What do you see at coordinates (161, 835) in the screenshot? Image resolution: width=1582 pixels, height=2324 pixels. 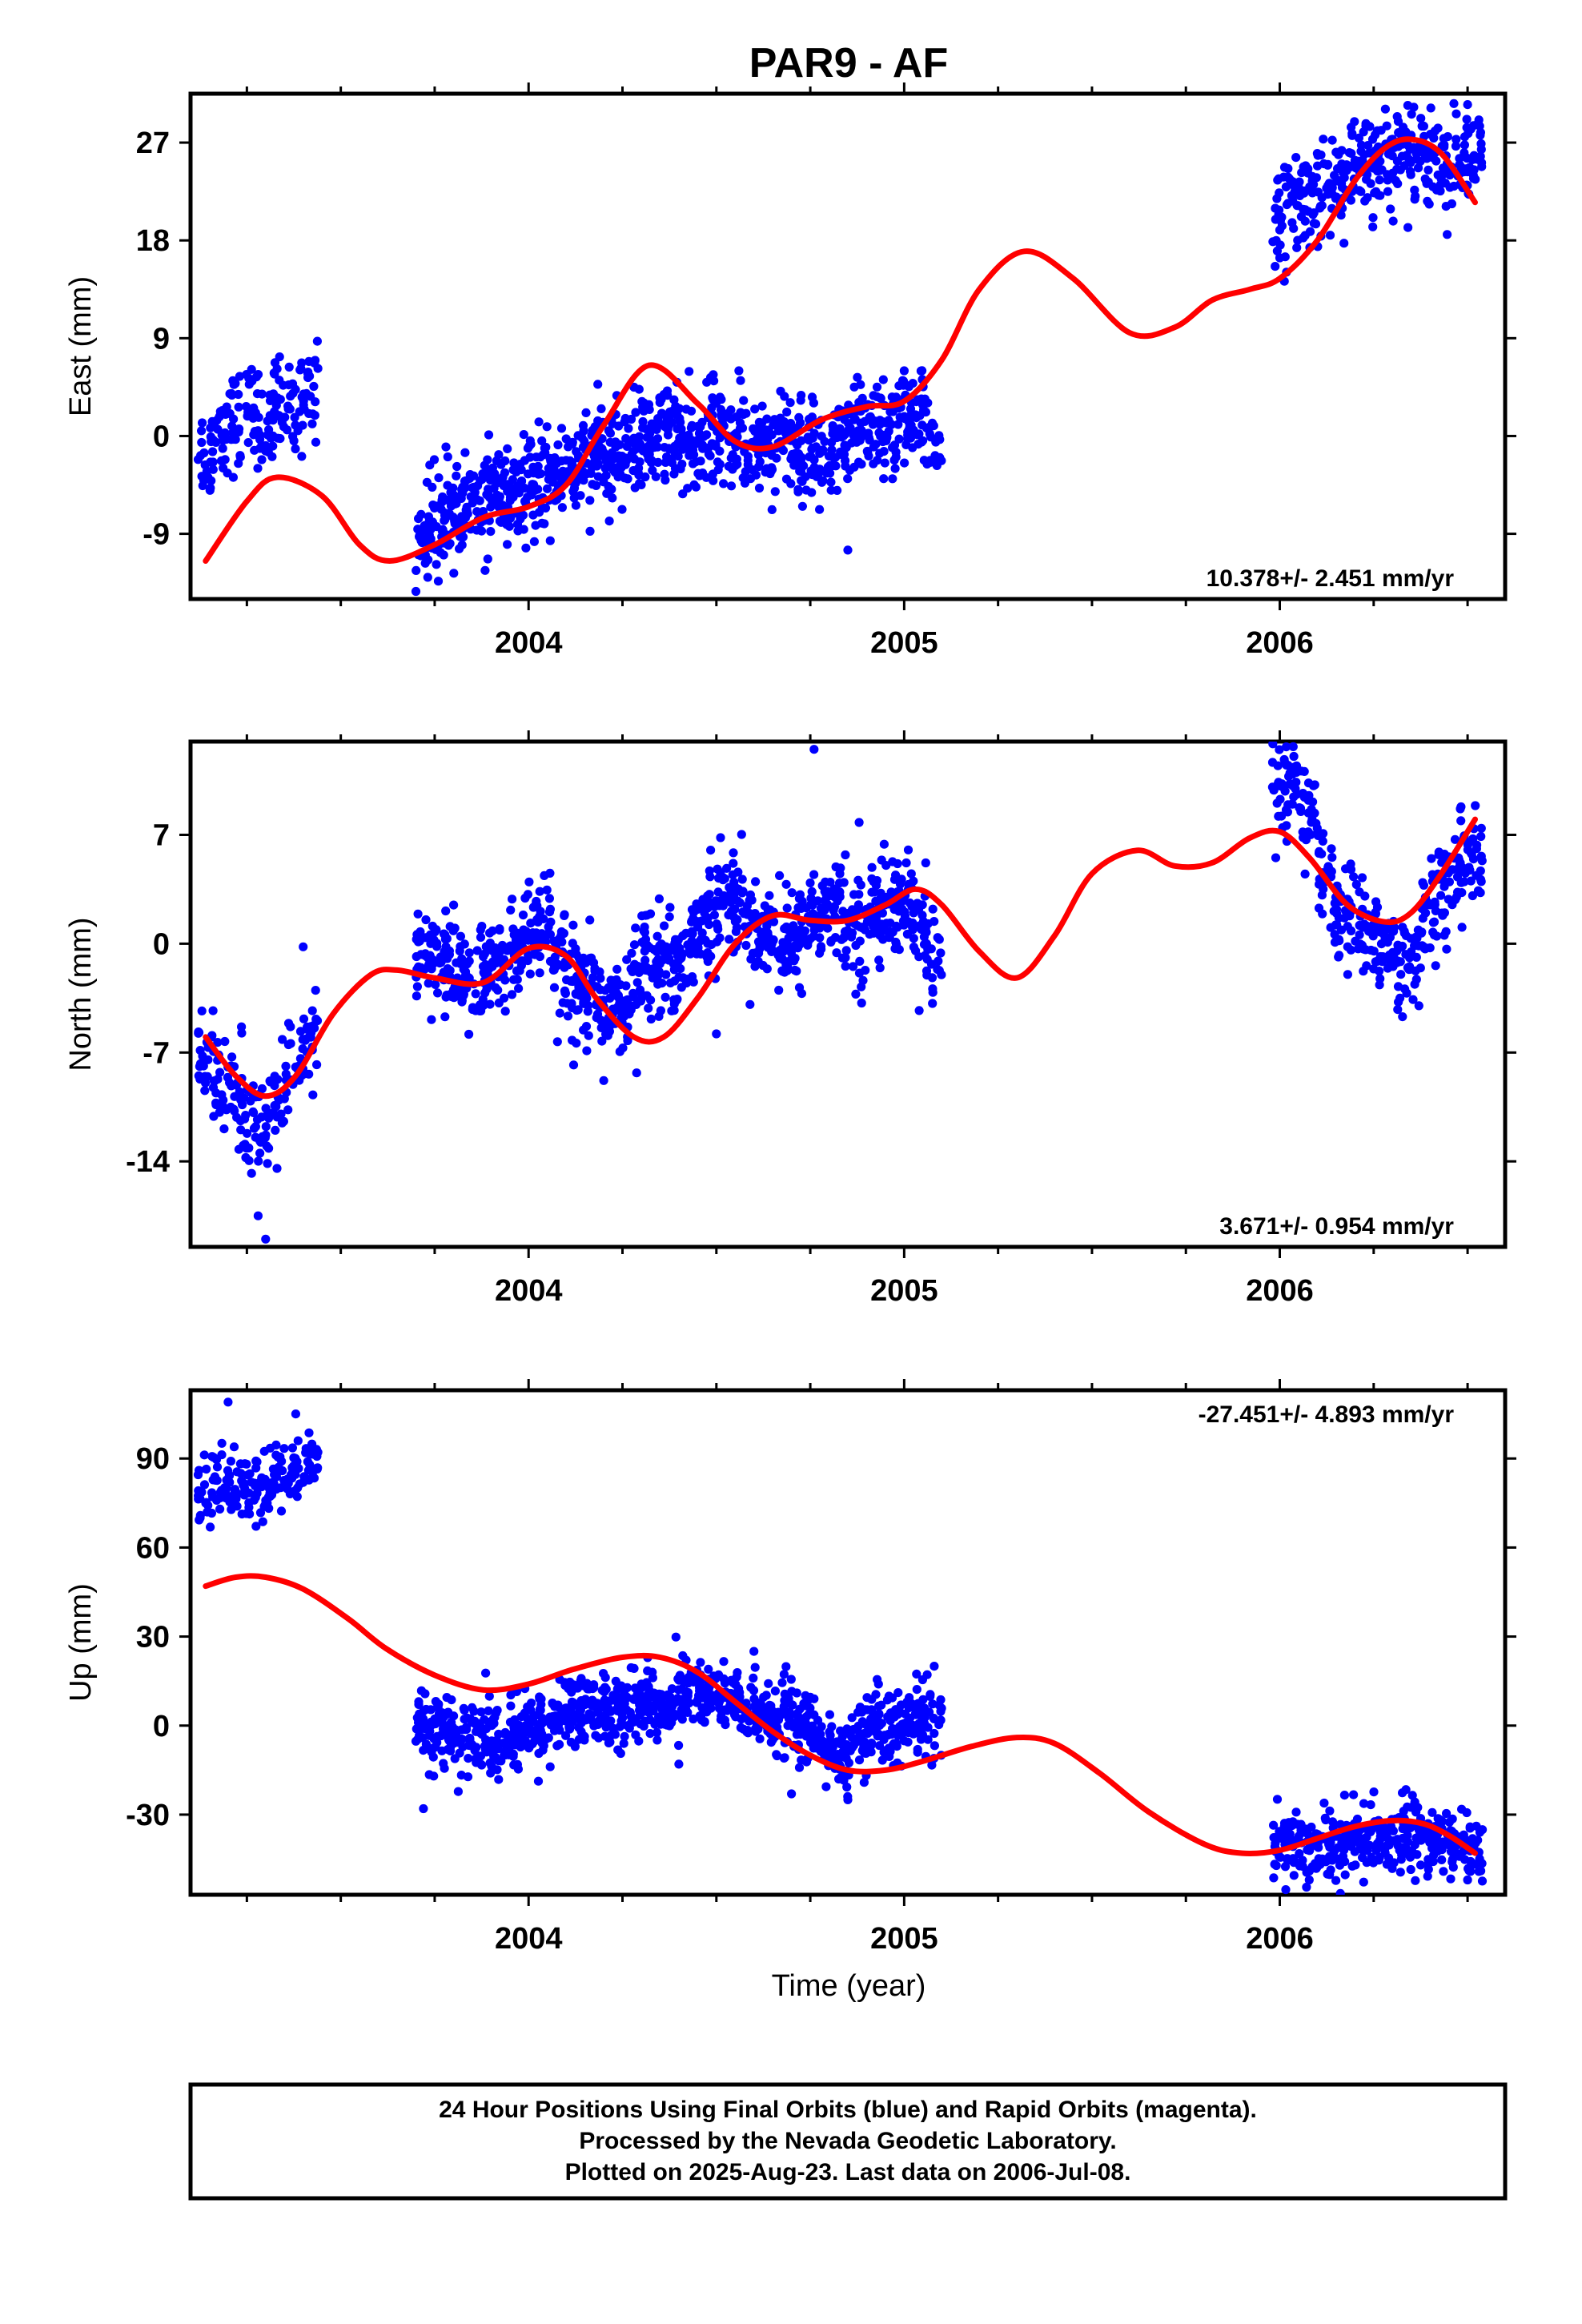 I see `north-ytick-label: 7` at bounding box center [161, 835].